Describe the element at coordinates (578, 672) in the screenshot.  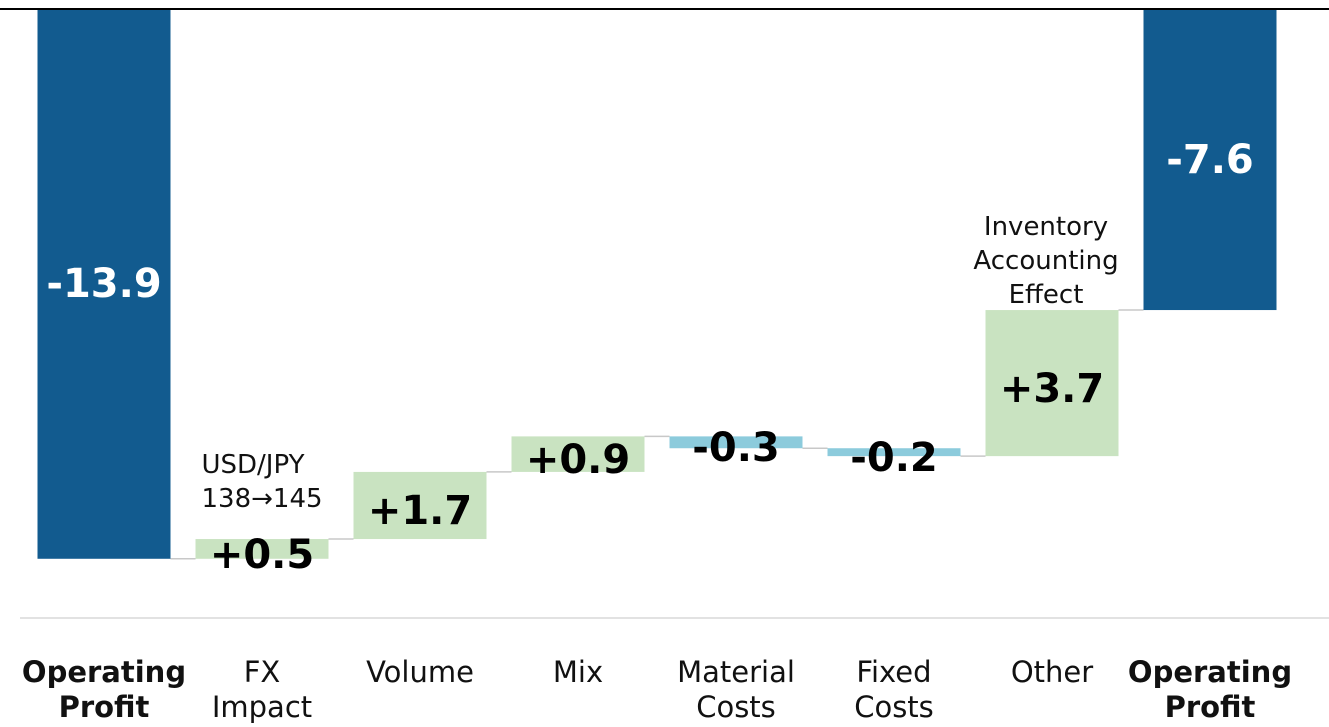
I see `x-tick-label: Mix` at that location.